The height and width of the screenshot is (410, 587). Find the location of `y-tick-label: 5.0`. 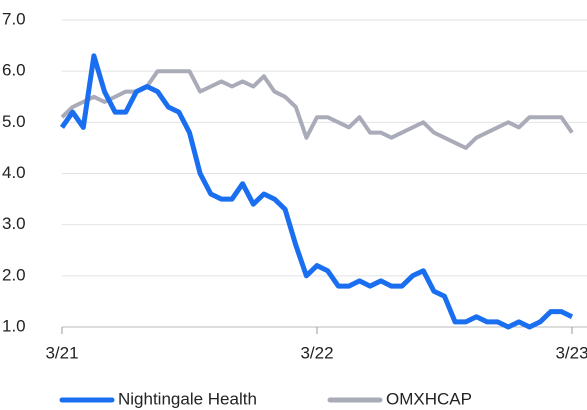

y-tick-label: 5.0 is located at coordinates (14, 121).